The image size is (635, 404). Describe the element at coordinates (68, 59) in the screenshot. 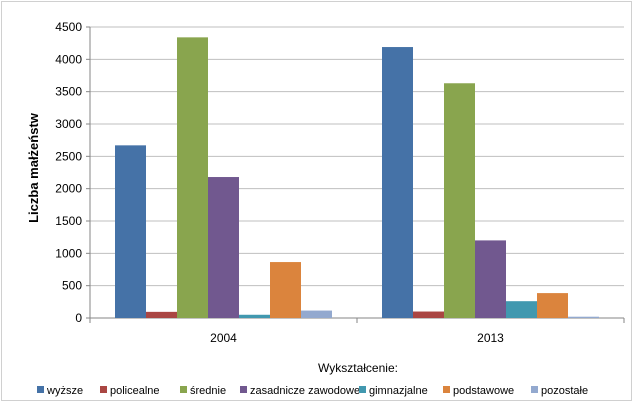

I see `y-tick-label: 4000` at that location.